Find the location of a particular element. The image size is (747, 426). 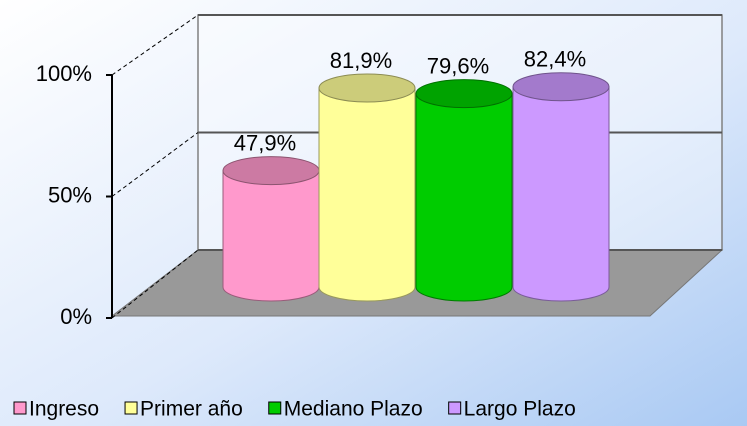

y-tick-label: 50% is located at coordinates (70, 194).